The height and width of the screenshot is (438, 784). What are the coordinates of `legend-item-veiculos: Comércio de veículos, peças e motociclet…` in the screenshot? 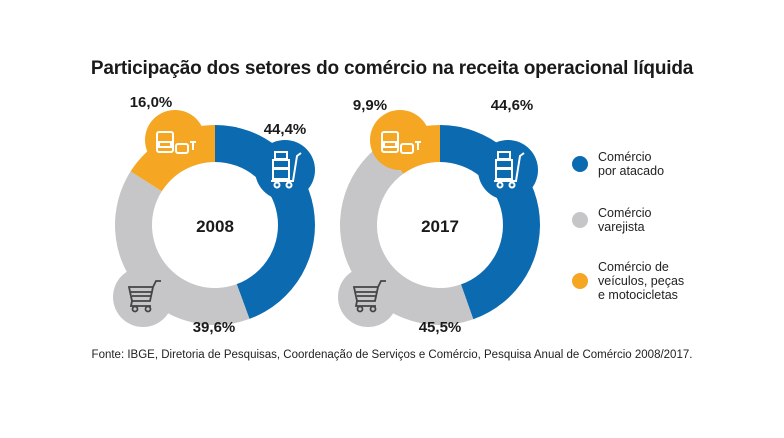 It's located at (628, 281).